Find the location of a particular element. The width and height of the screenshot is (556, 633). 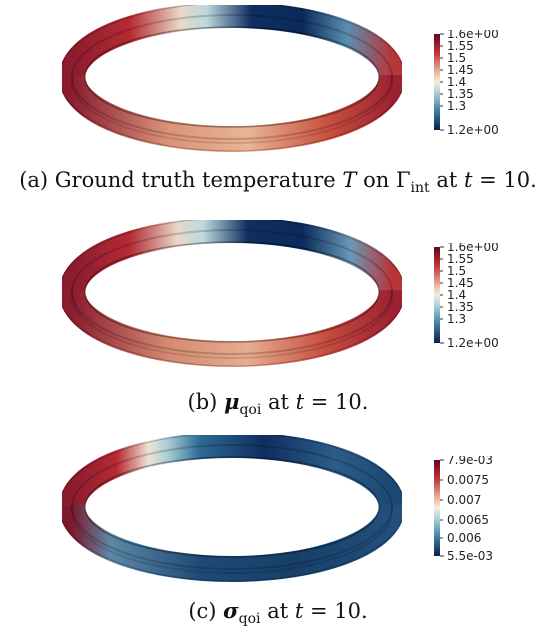

caption-b: (b) μqoi at t = 10. is located at coordinates (278, 403).